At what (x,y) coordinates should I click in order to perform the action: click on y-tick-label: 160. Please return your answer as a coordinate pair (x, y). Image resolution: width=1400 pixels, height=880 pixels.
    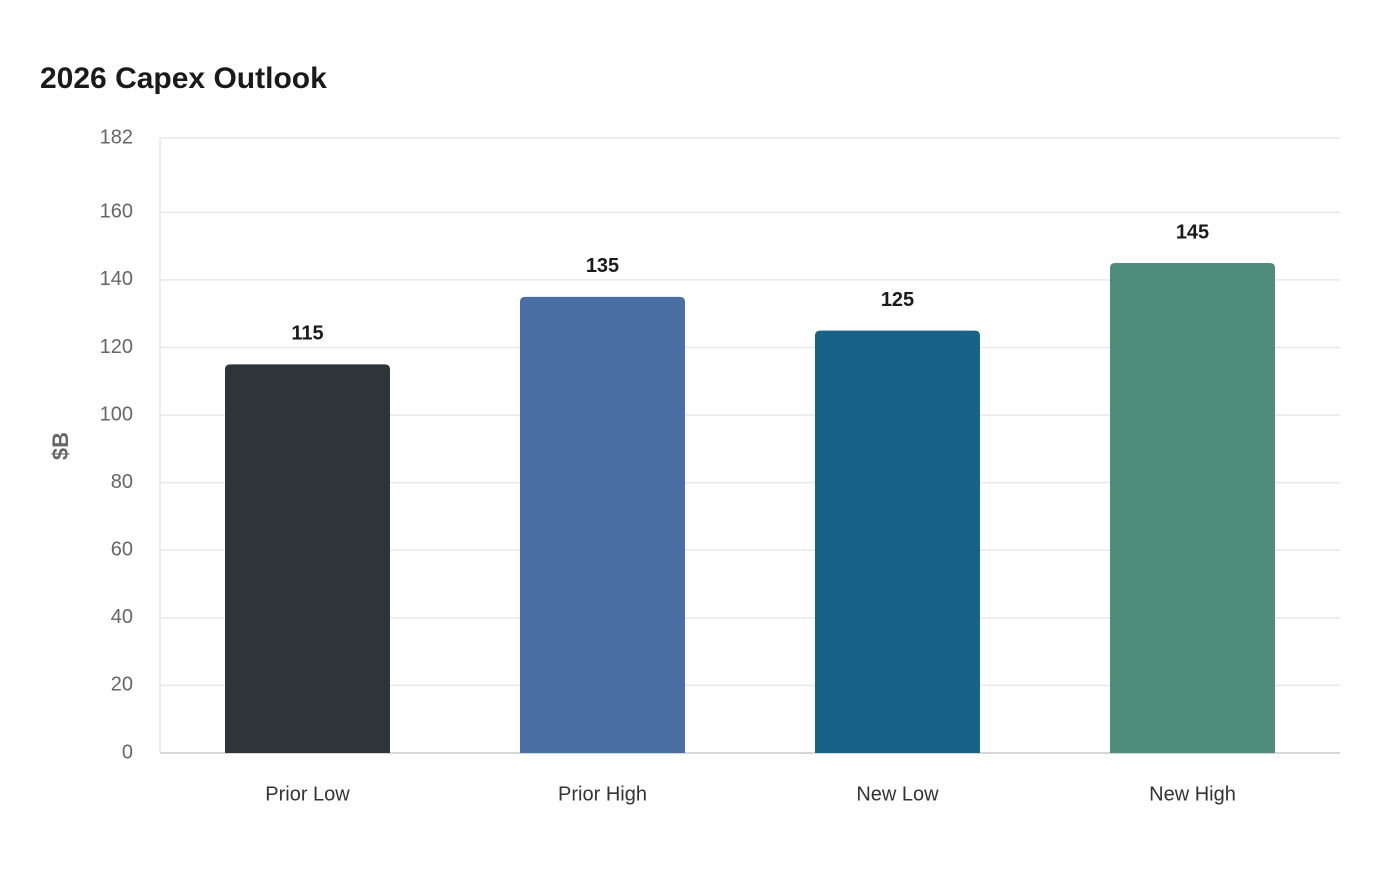
    Looking at the image, I should click on (116, 212).